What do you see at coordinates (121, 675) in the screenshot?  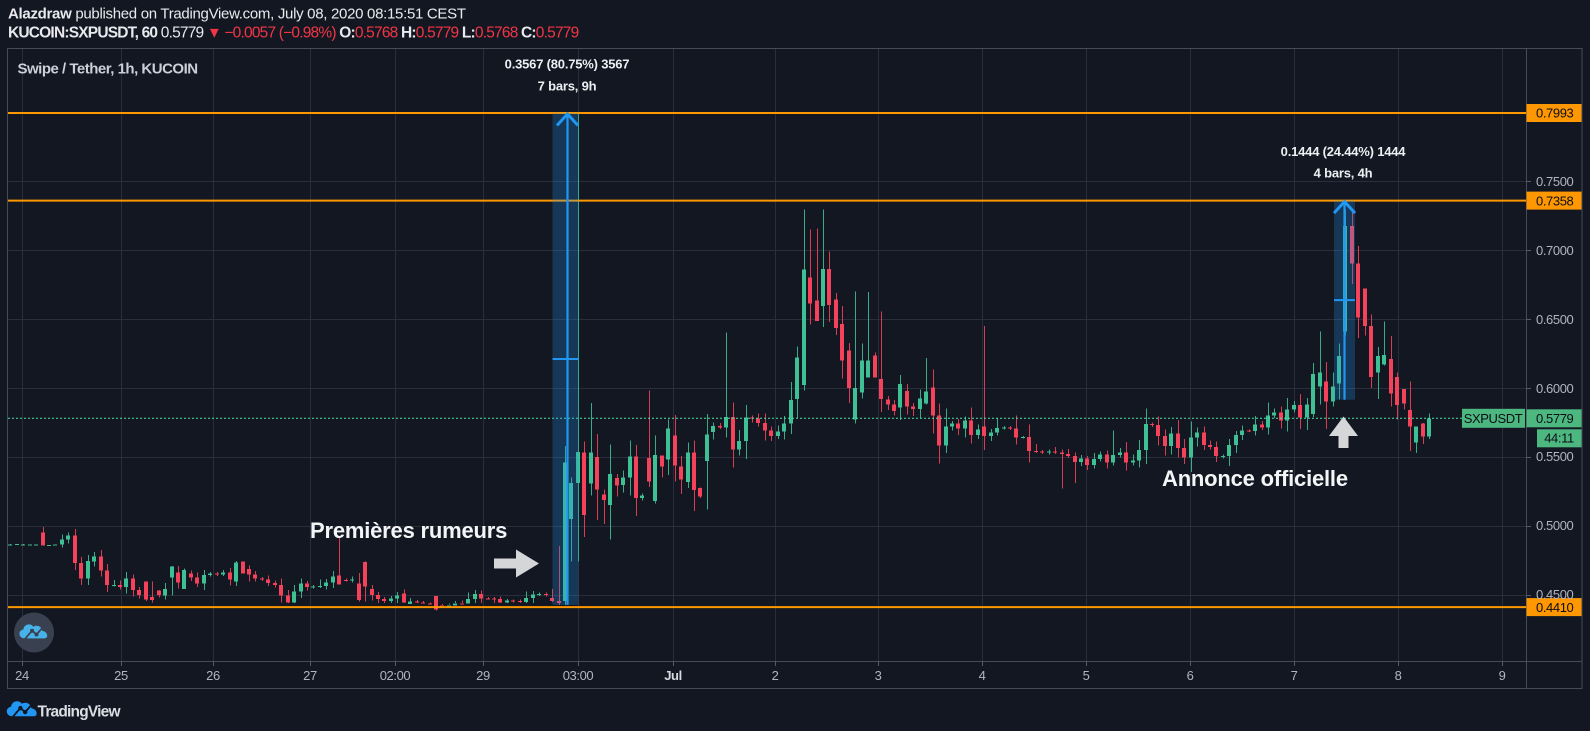 I see `svg-text: 25` at bounding box center [121, 675].